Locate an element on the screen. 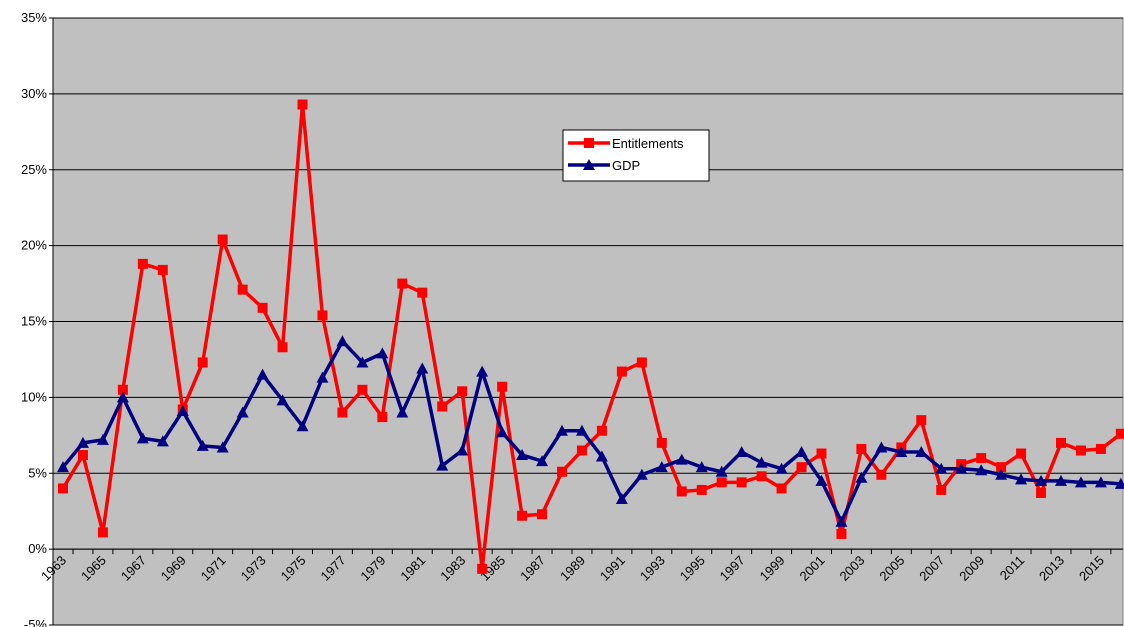  y-tick-label: -5% is located at coordinates (36, 622).